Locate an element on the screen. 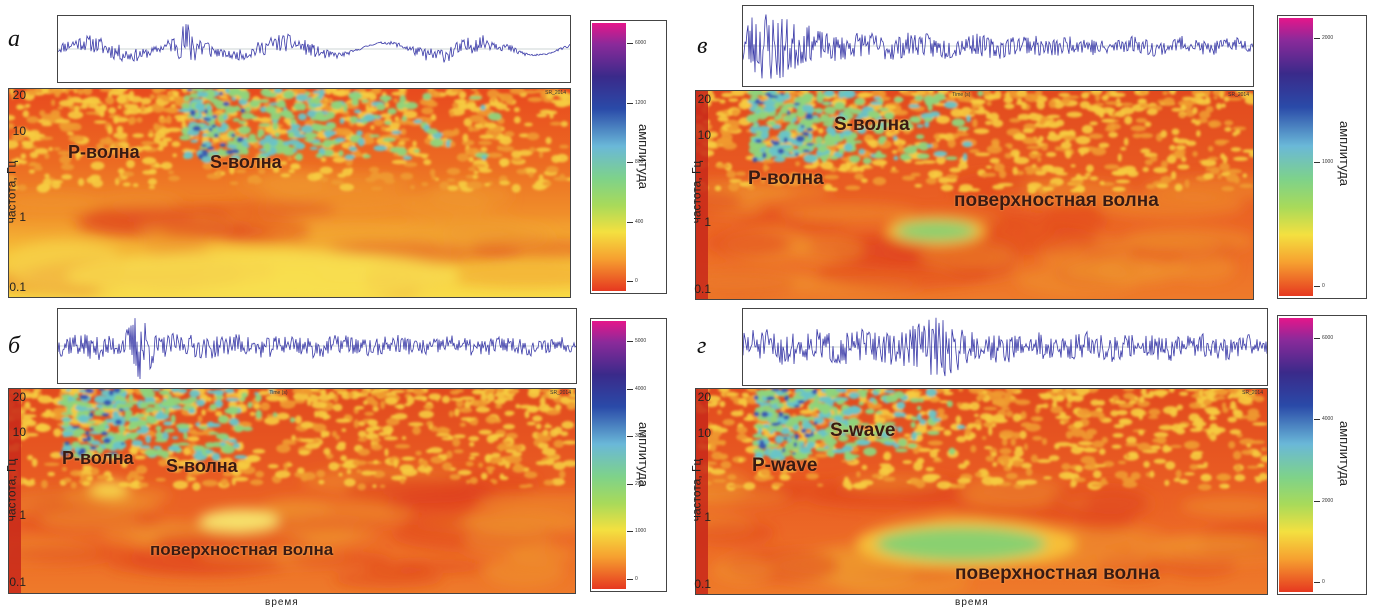 This screenshot has height=611, width=1375. colorbar-tick-label: 400 is located at coordinates (639, 221).